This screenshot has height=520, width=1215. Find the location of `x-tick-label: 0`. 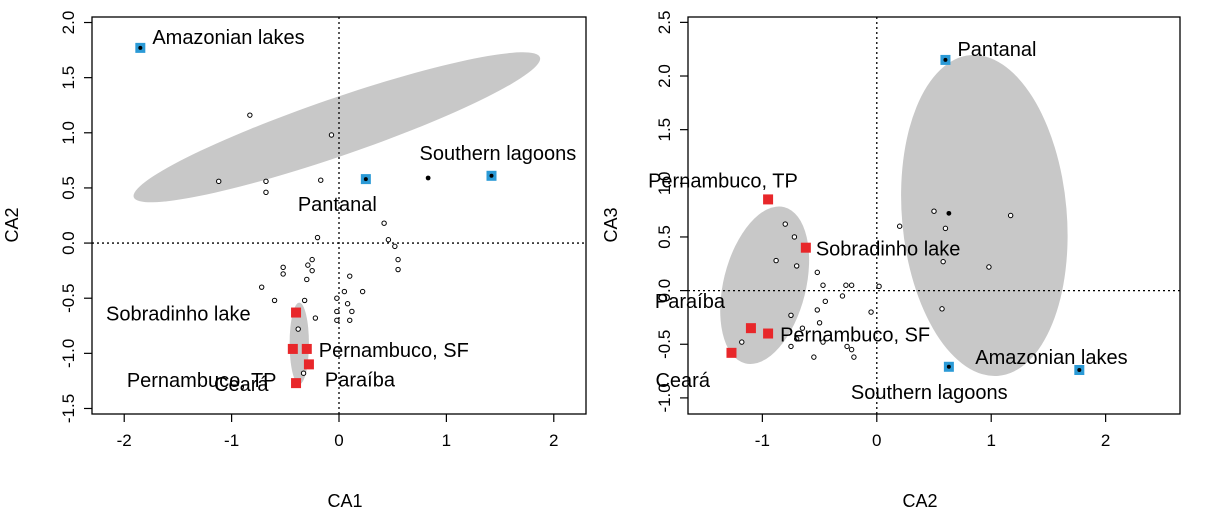

x-tick-label: 0 is located at coordinates (876, 440).